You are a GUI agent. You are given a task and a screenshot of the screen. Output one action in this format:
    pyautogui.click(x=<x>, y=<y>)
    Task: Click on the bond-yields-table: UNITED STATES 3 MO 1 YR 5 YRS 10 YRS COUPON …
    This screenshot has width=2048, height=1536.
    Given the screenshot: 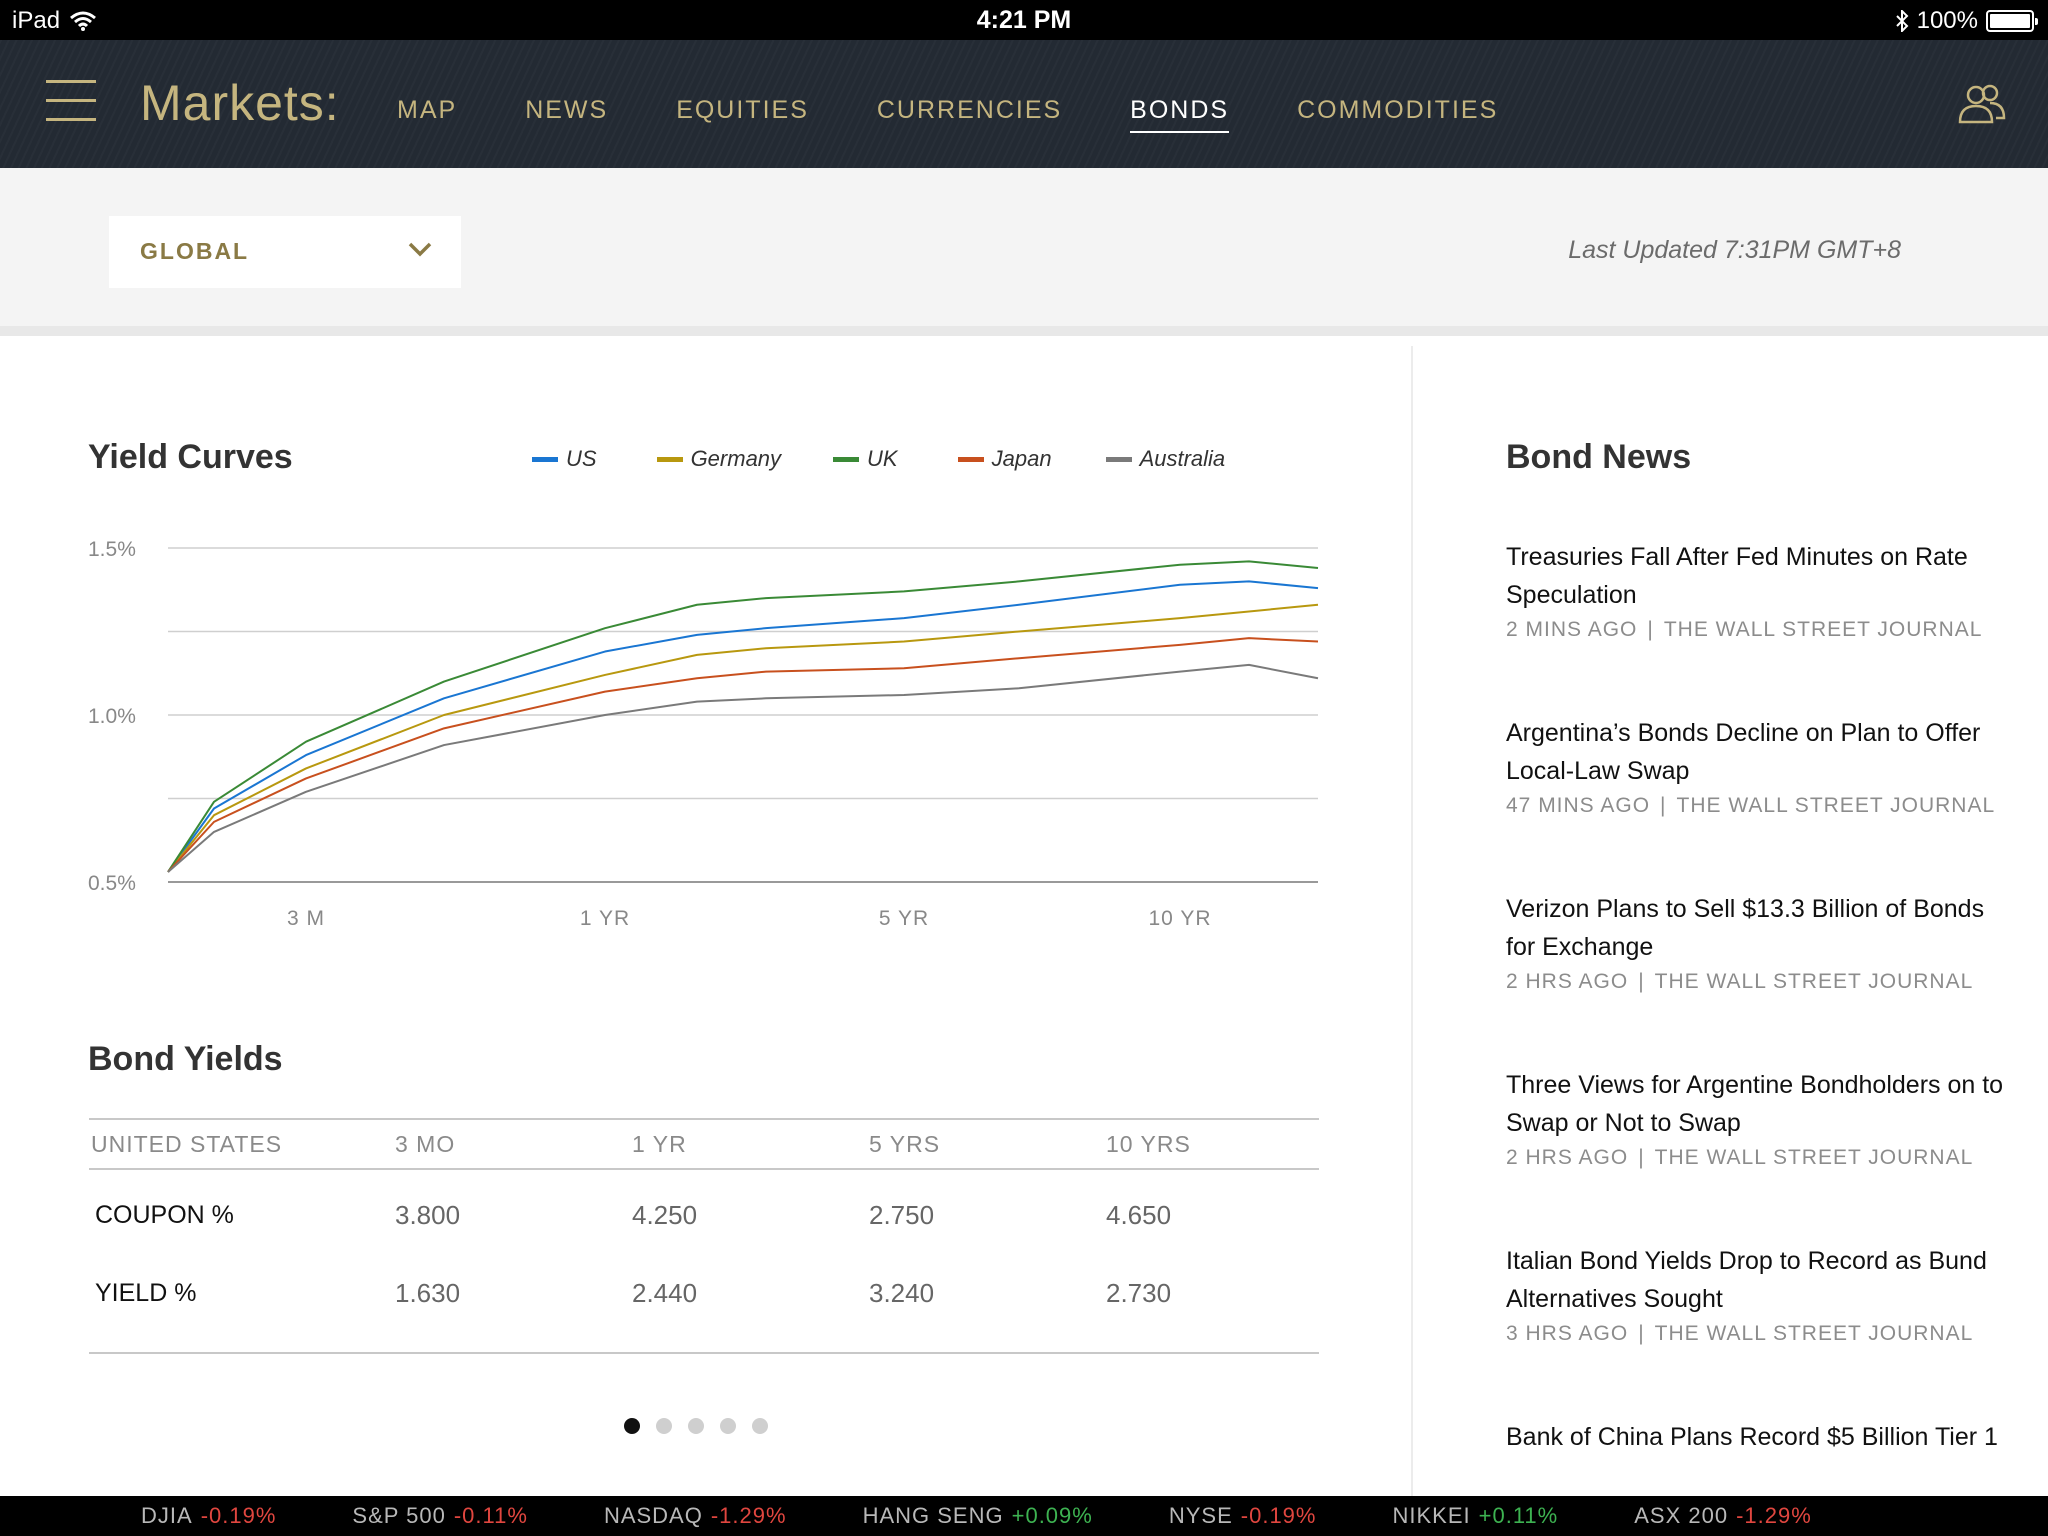 What is the action you would take?
    pyautogui.click(x=704, y=1236)
    